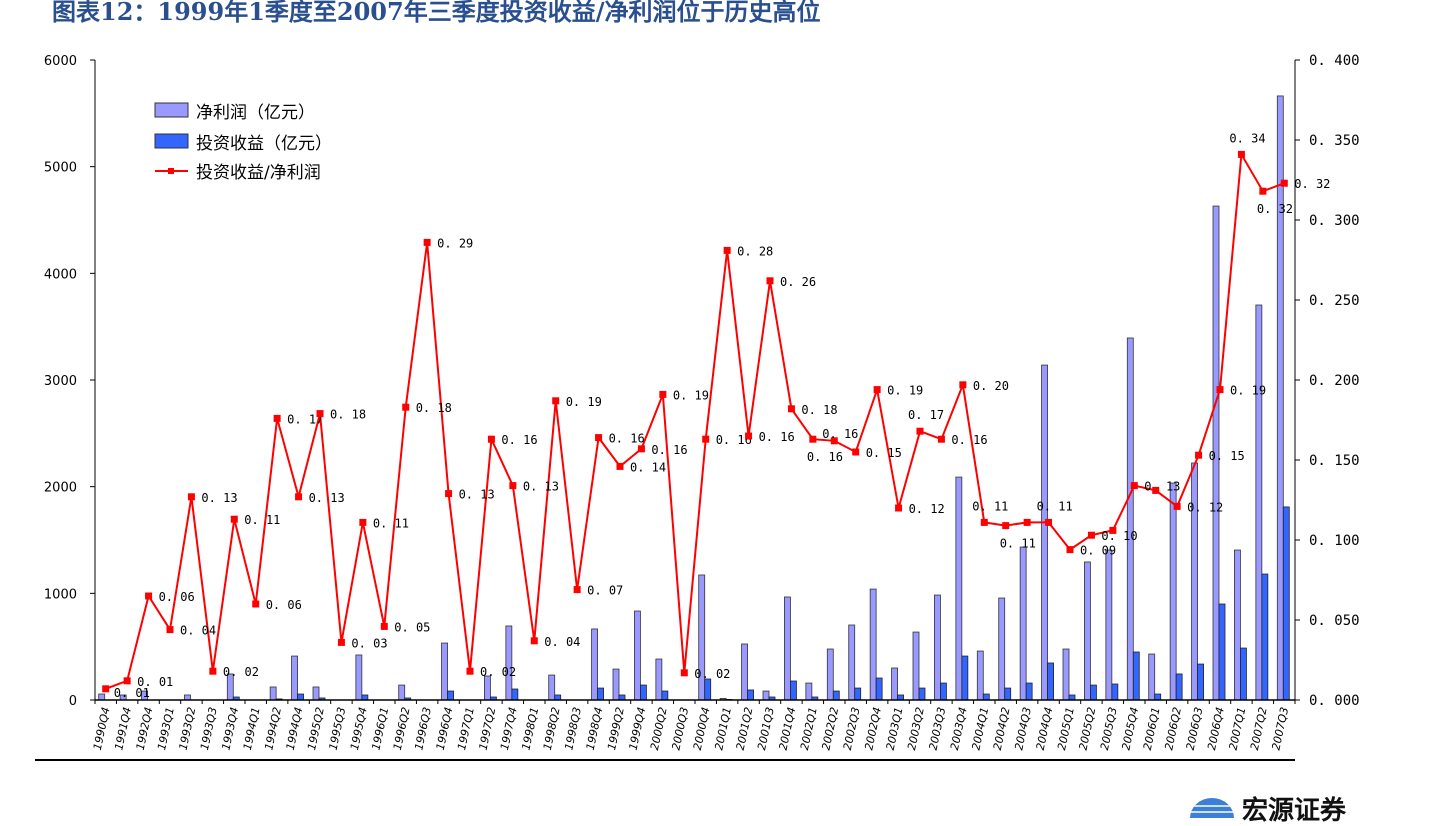 This screenshot has height=826, width=1436. I want to click on x-tick-label: 2003Q3, so click(938, 728).